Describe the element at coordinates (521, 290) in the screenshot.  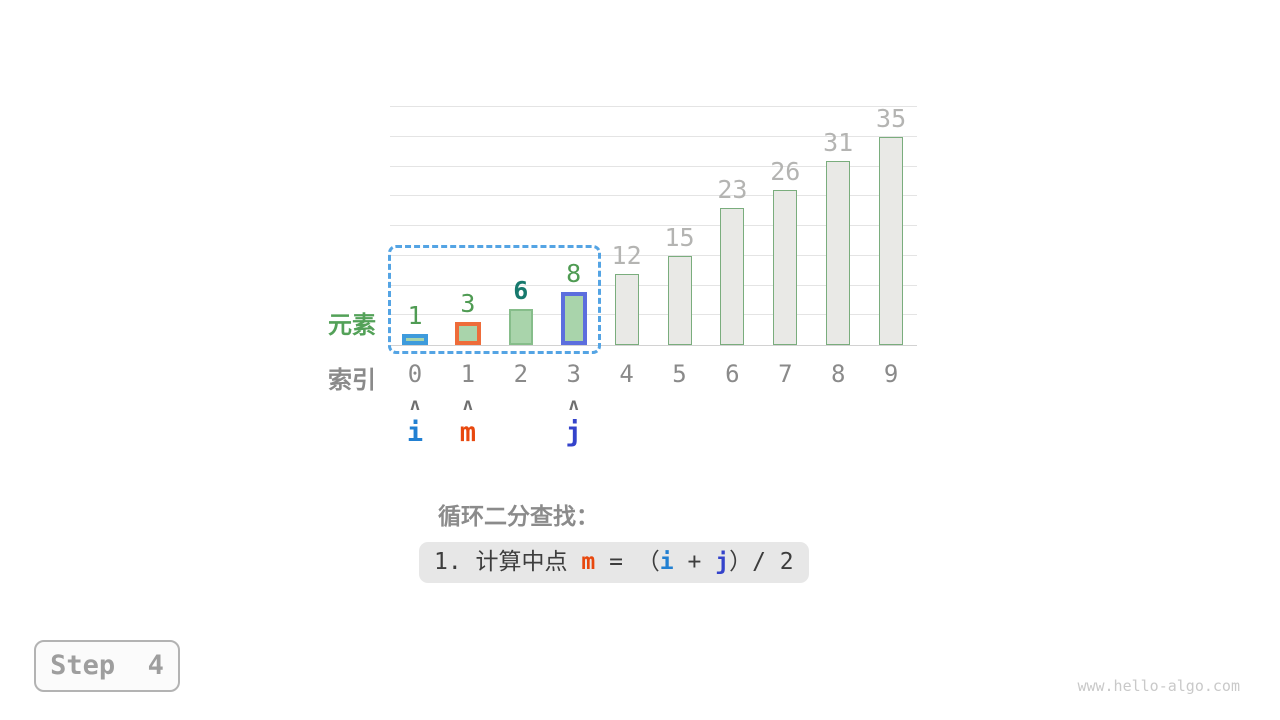
I see `bar-value-label-2: 6` at that location.